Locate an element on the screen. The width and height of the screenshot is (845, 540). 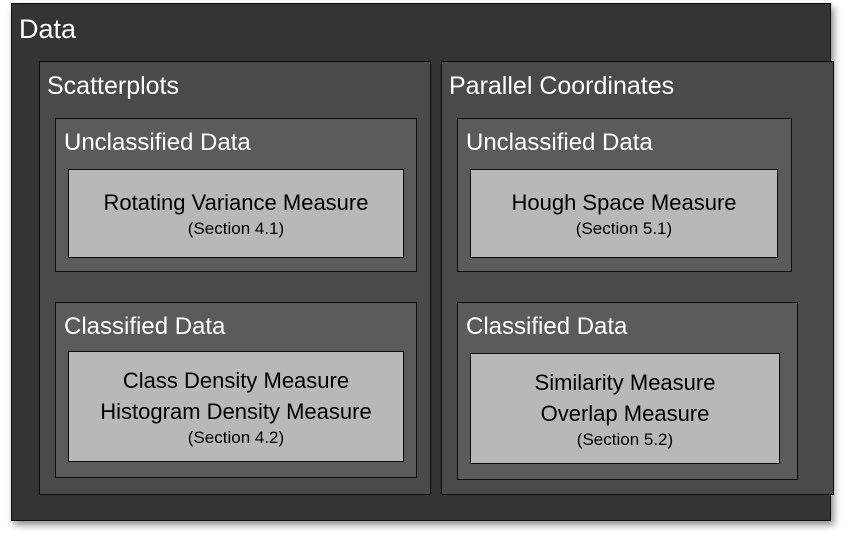
data-title: Data is located at coordinates (48, 29).